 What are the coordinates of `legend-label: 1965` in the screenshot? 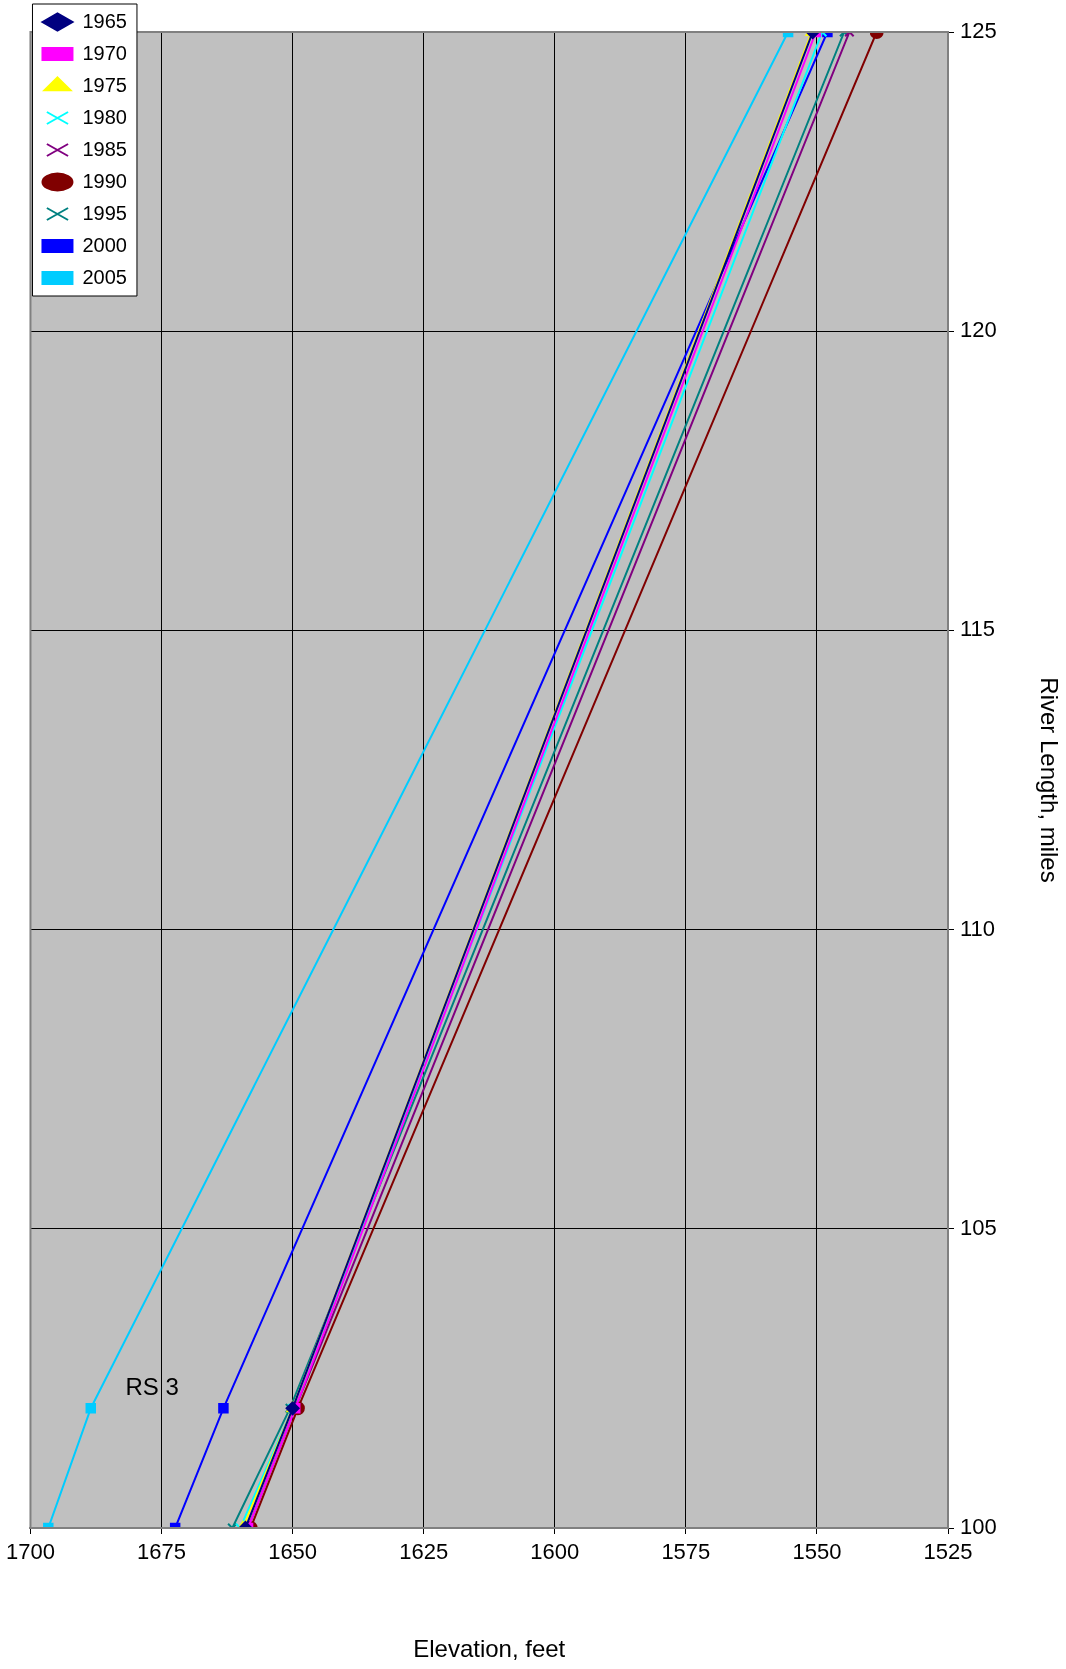 It's located at (104, 20).